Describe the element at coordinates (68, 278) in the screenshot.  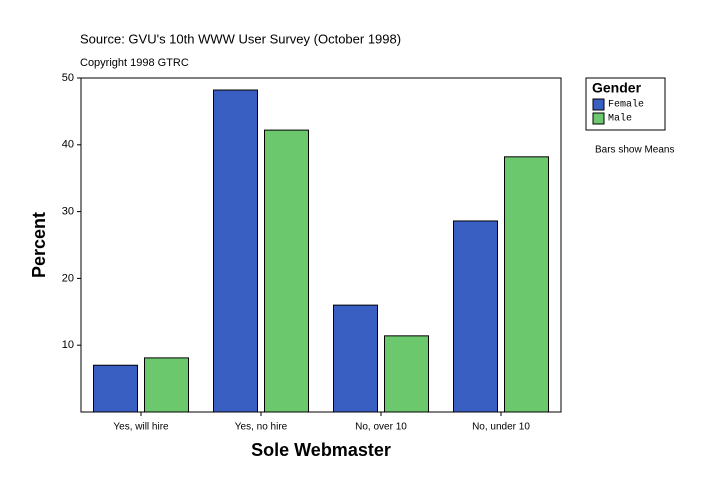
I see `y-tick-label: 20` at that location.